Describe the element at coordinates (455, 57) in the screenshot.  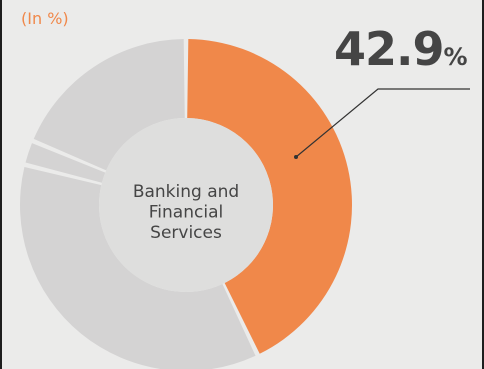
I see `highlight-suffix: %` at that location.